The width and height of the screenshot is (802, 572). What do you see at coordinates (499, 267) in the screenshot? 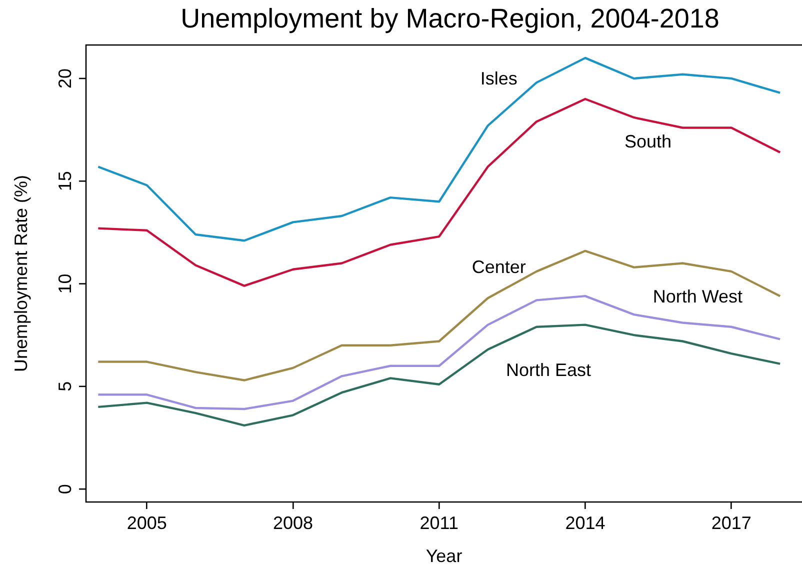
I see `series-label: Center` at bounding box center [499, 267].